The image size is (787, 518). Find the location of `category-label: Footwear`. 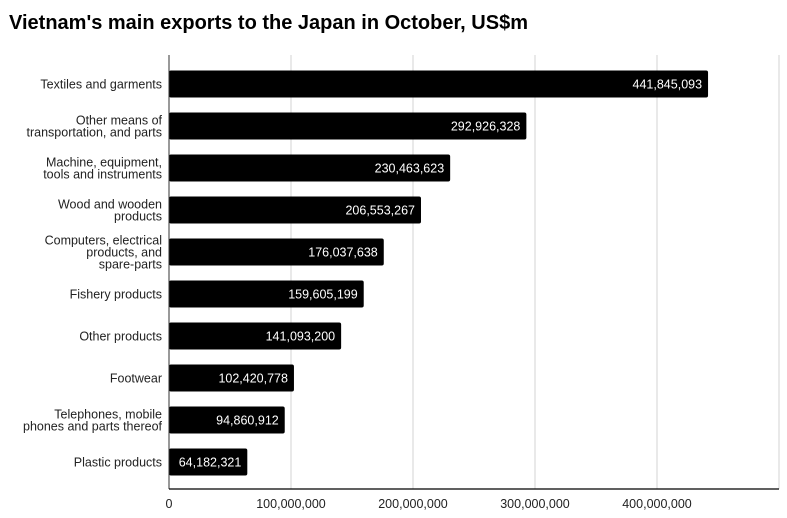

category-label: Footwear is located at coordinates (136, 379).